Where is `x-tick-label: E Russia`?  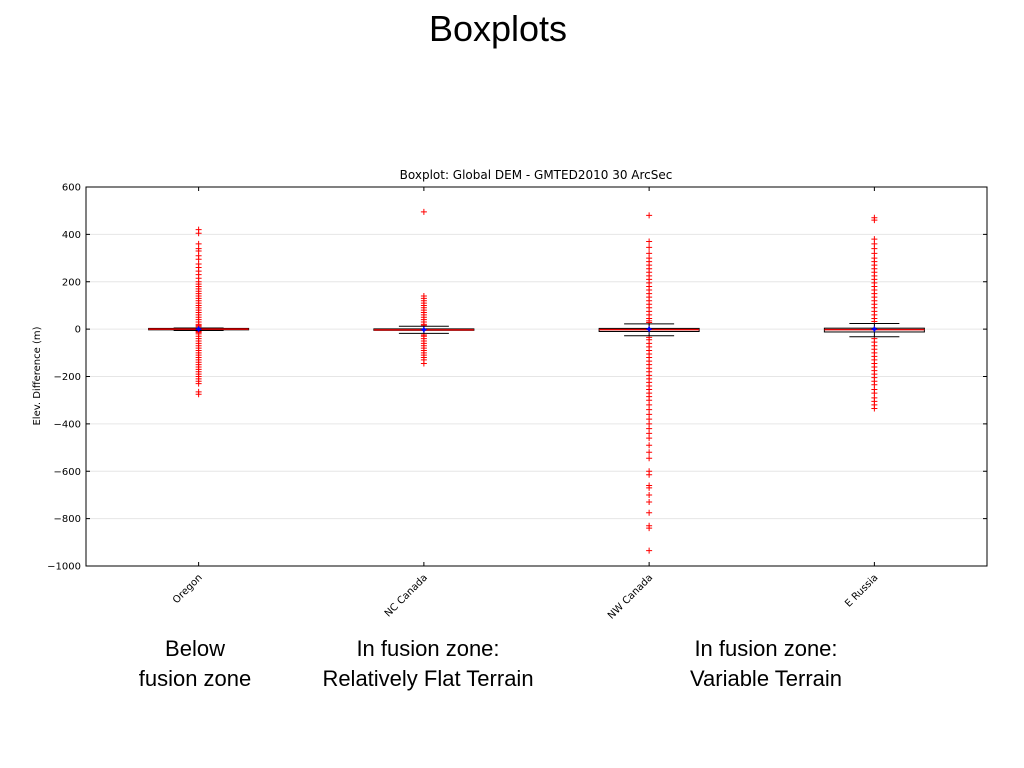 x-tick-label: E Russia is located at coordinates (861, 590).